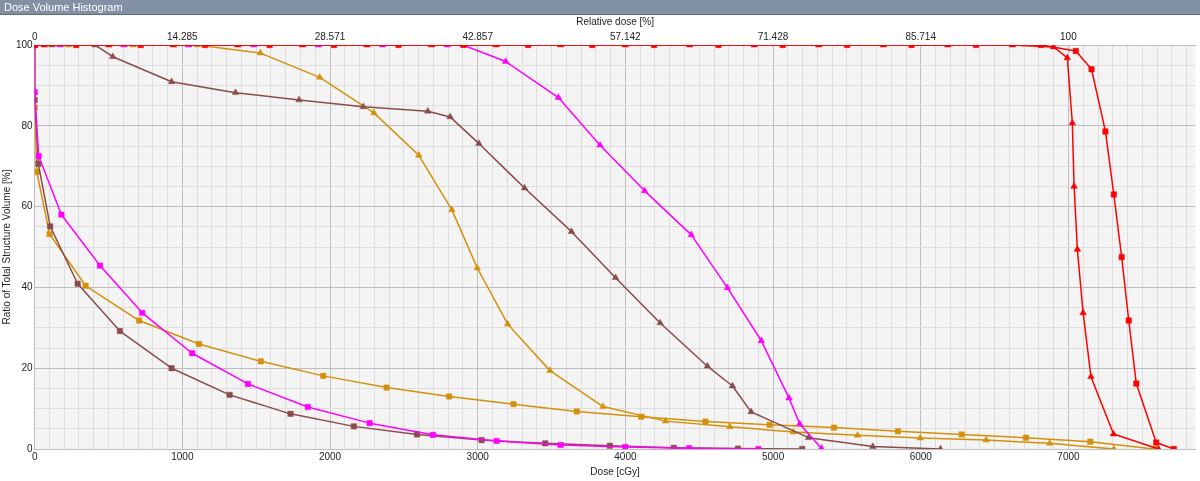 The image size is (1200, 481). What do you see at coordinates (921, 36) in the screenshot?
I see `x2-tick-label: 85.714` at bounding box center [921, 36].